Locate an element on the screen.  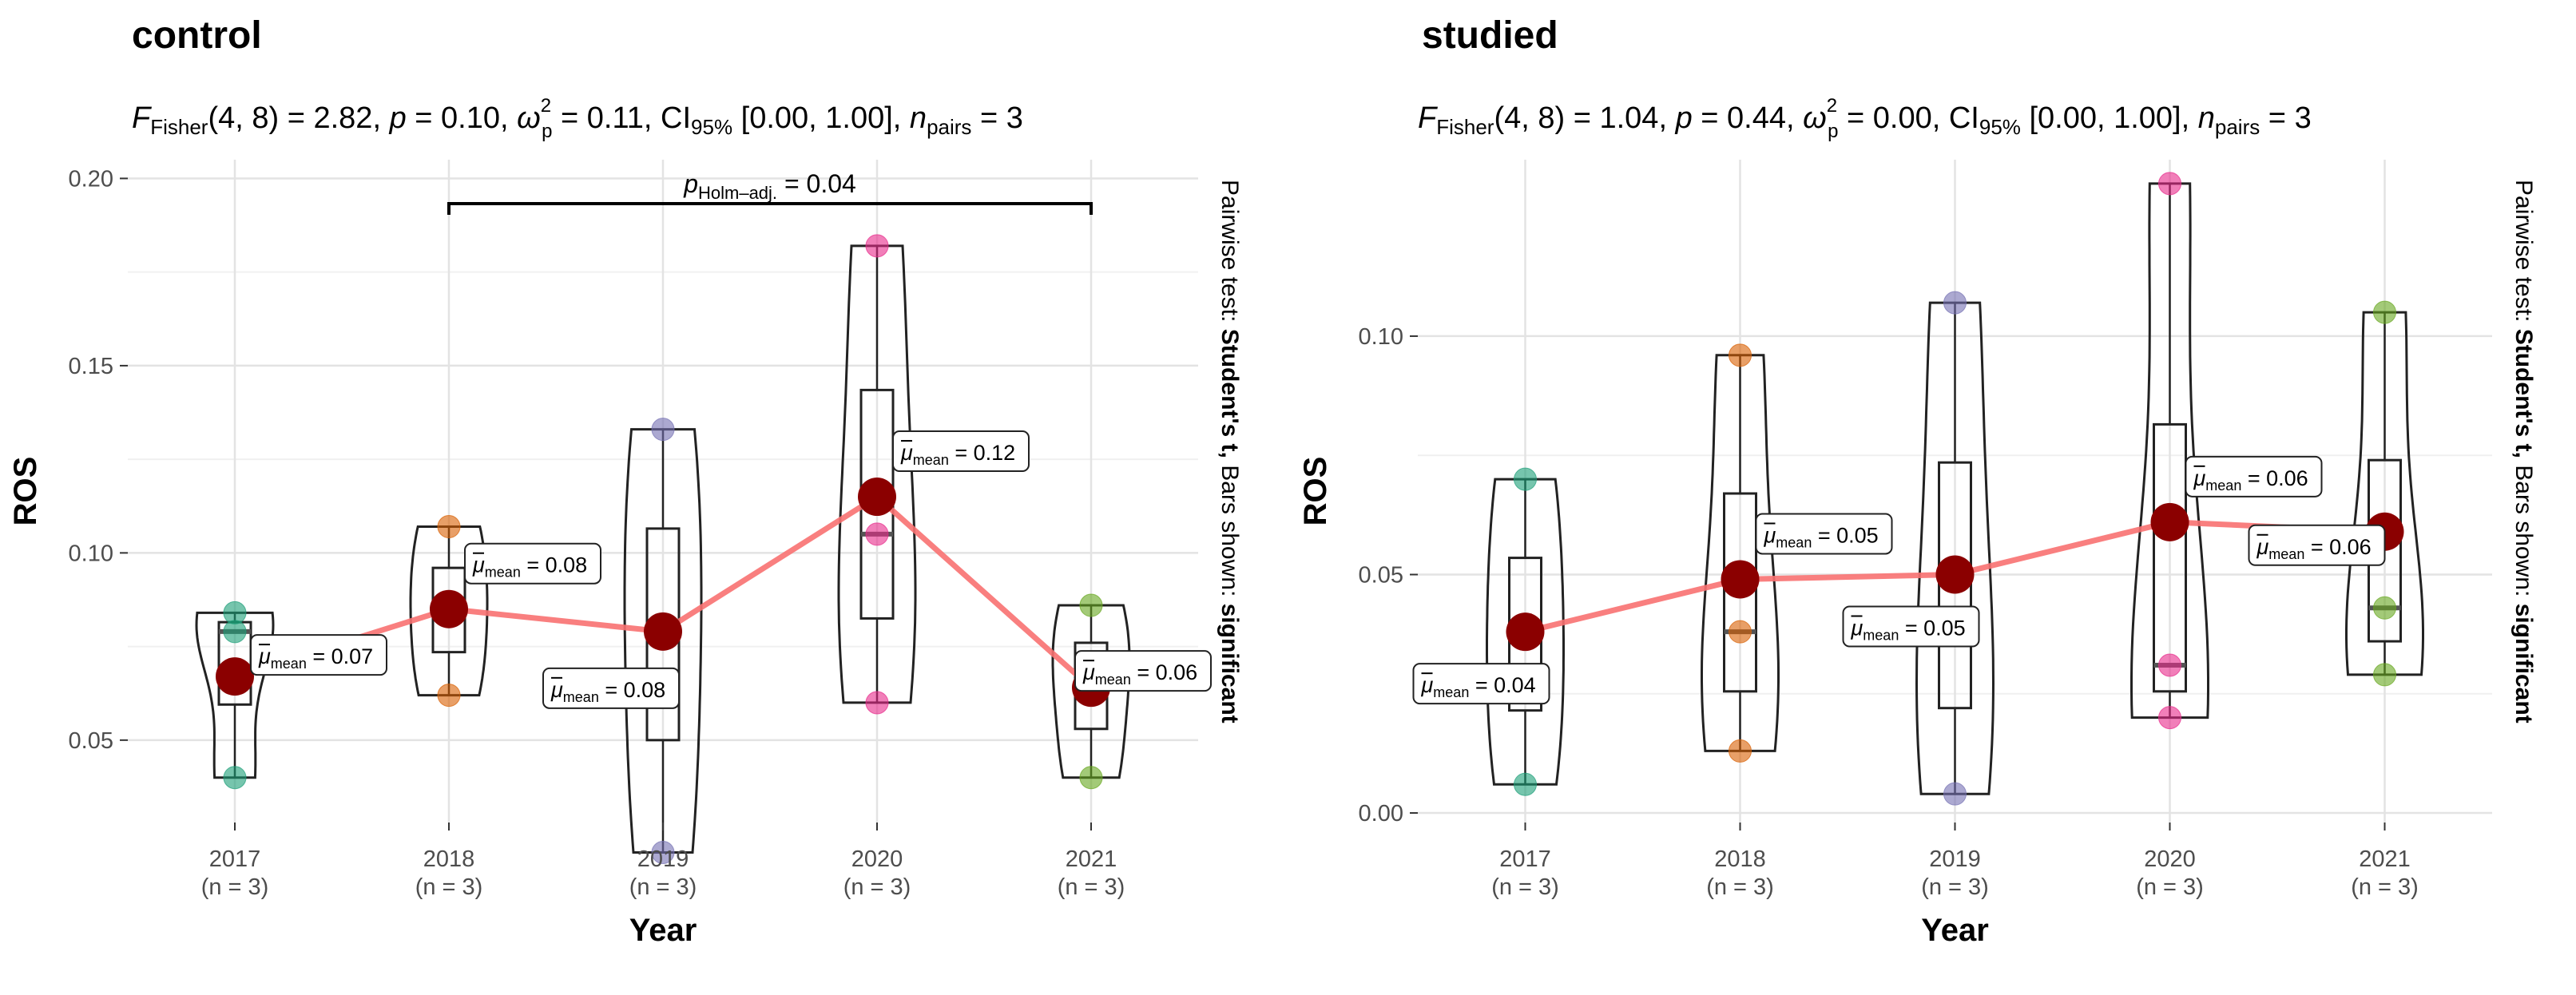
pairwise-prefix: Pairwise test: is located at coordinates (2524, 254).